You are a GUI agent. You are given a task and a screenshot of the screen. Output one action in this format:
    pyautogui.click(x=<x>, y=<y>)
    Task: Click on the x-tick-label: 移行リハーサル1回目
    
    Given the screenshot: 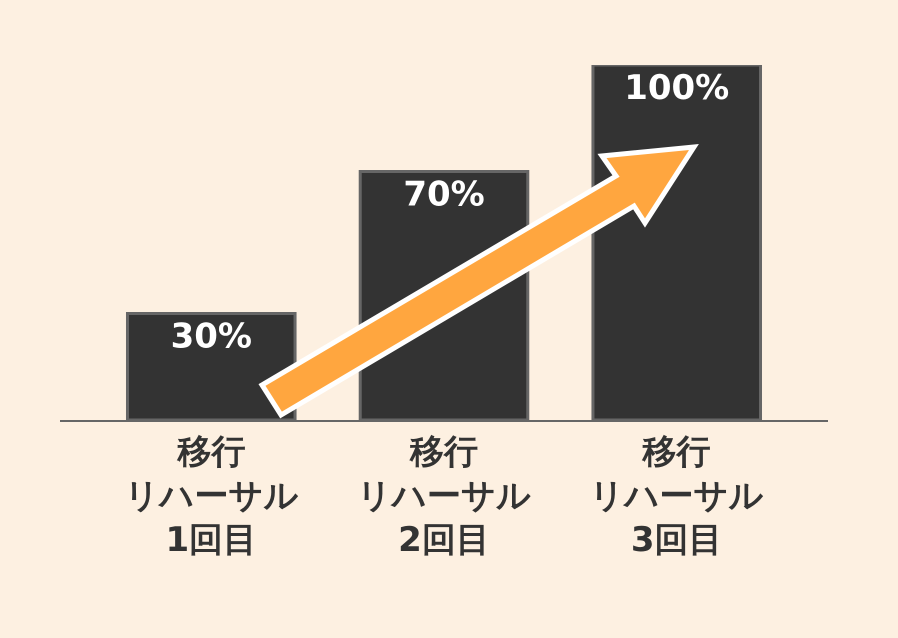 What is the action you would take?
    pyautogui.click(x=211, y=496)
    